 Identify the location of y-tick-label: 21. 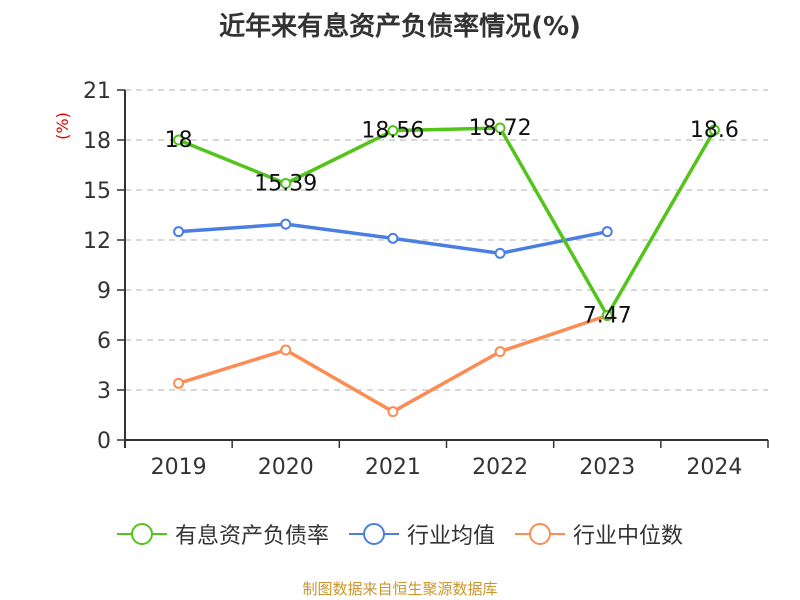
(97, 91).